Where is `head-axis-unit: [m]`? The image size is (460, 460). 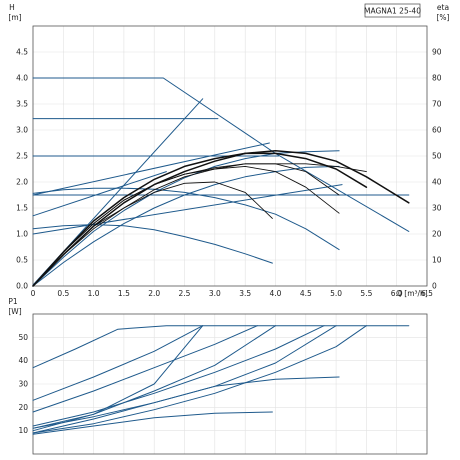
head-axis-unit: [m] is located at coordinates (14, 17).